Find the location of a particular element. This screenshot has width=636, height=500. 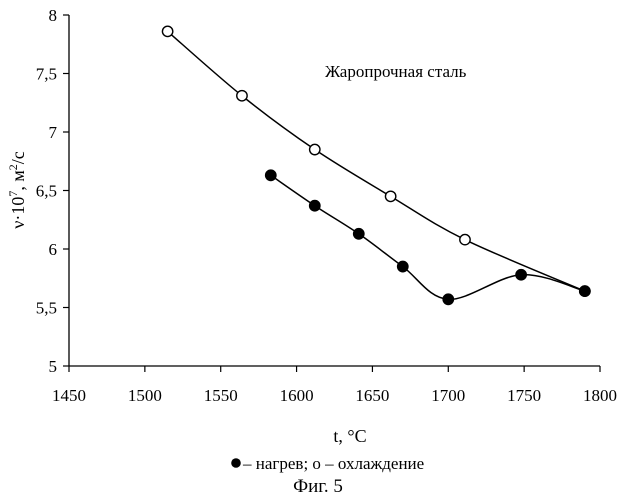

y-axis-title-suffix: /с is located at coordinates (18, 157).